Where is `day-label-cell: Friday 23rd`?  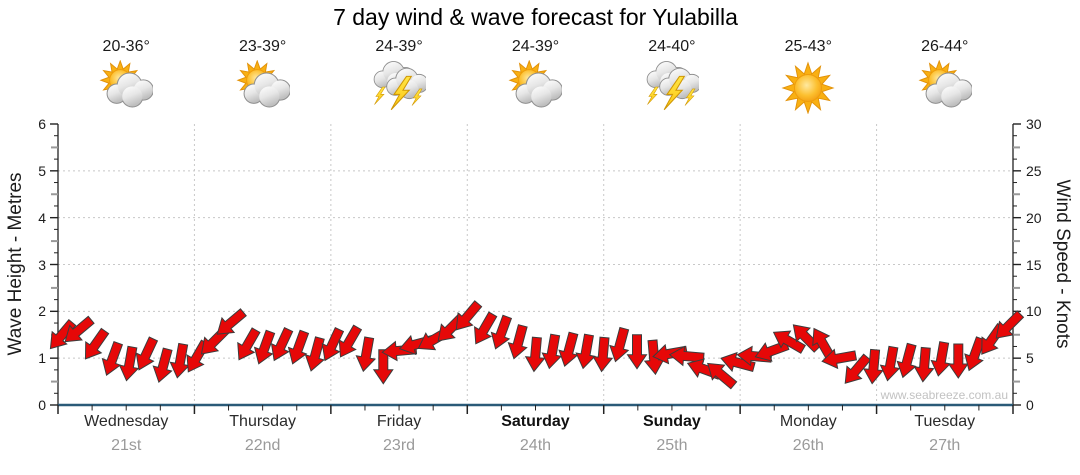 day-label-cell: Friday 23rd is located at coordinates (399, 434).